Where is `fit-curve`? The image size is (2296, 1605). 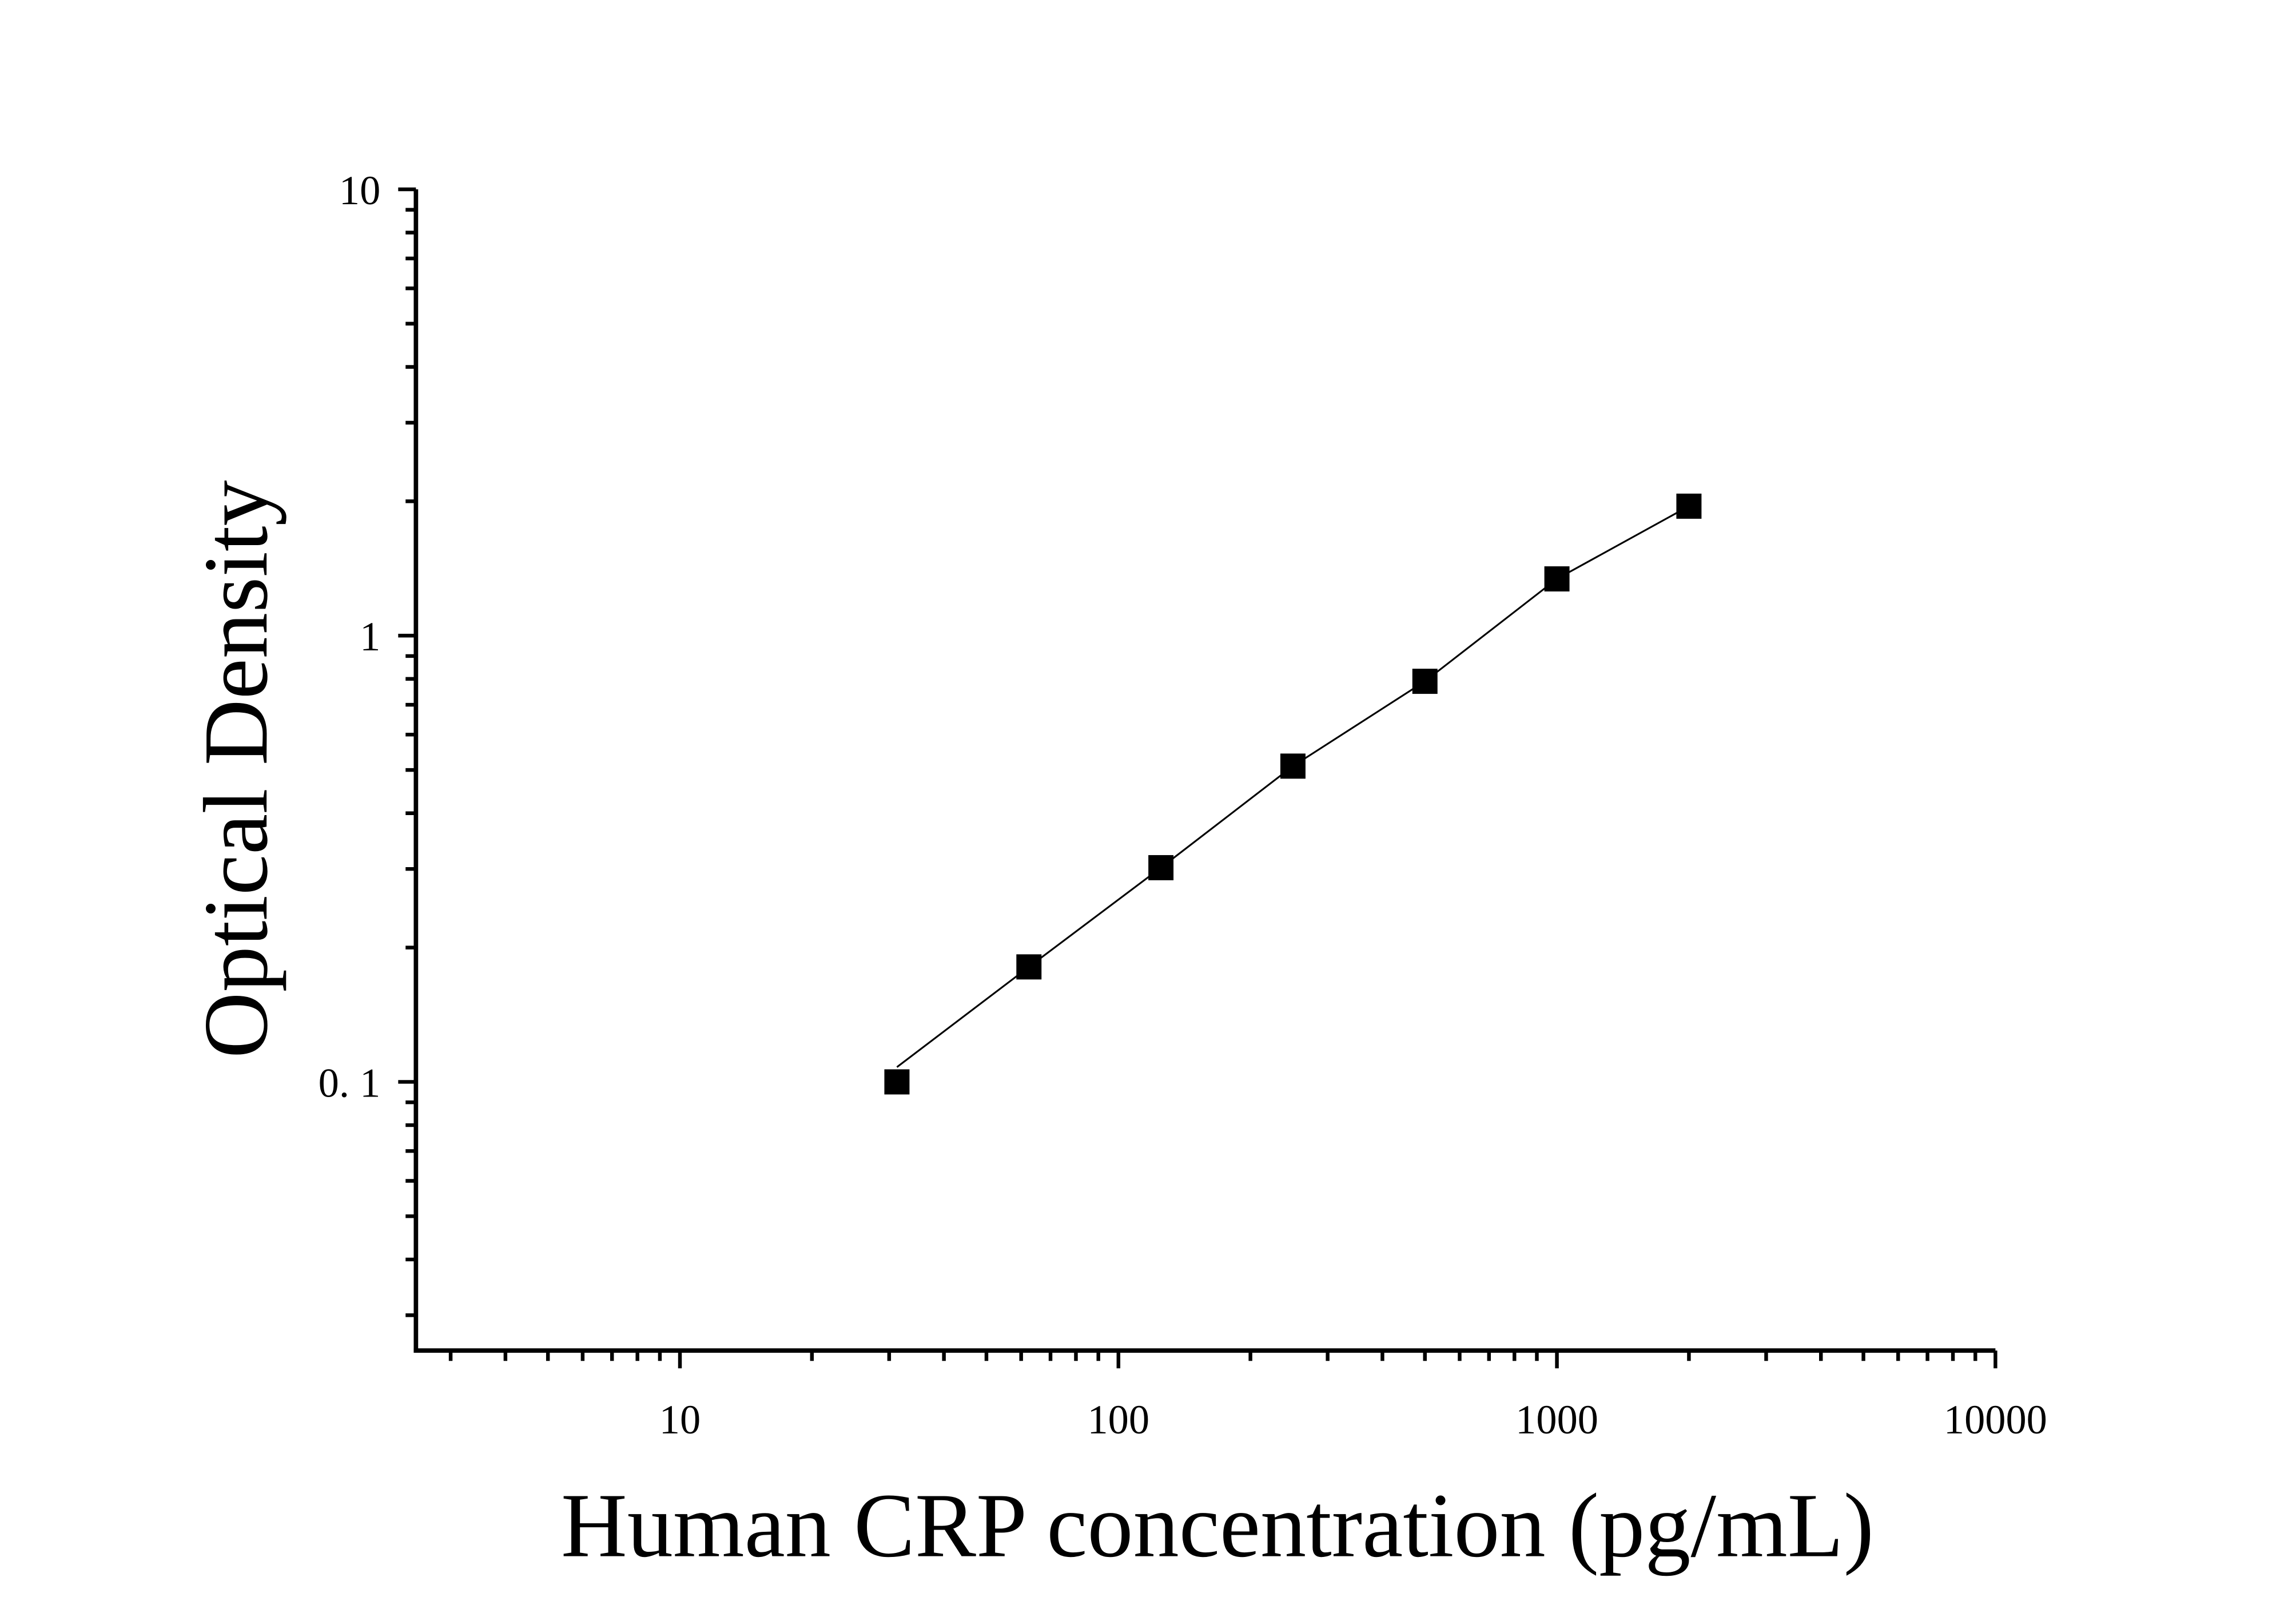
fit-curve is located at coordinates (1293, 786).